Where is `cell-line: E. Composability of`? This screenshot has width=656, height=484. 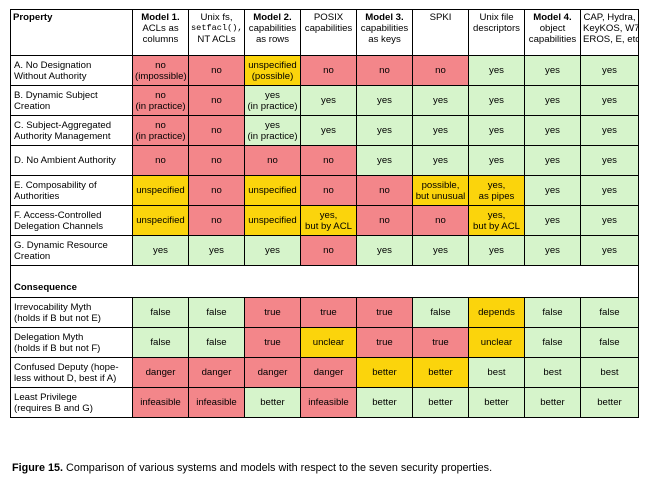 cell-line: E. Composability of is located at coordinates (55, 185).